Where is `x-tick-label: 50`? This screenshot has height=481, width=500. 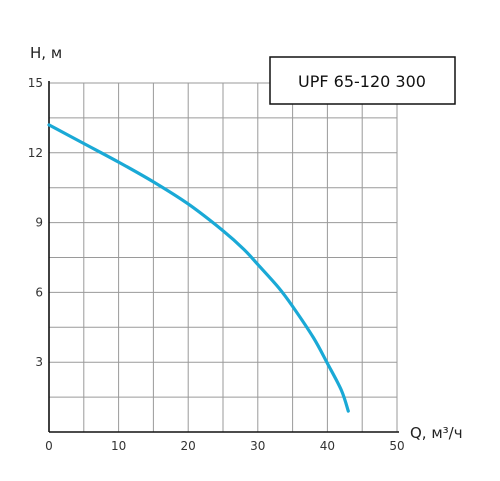 x-tick-label: 50 is located at coordinates (396, 446).